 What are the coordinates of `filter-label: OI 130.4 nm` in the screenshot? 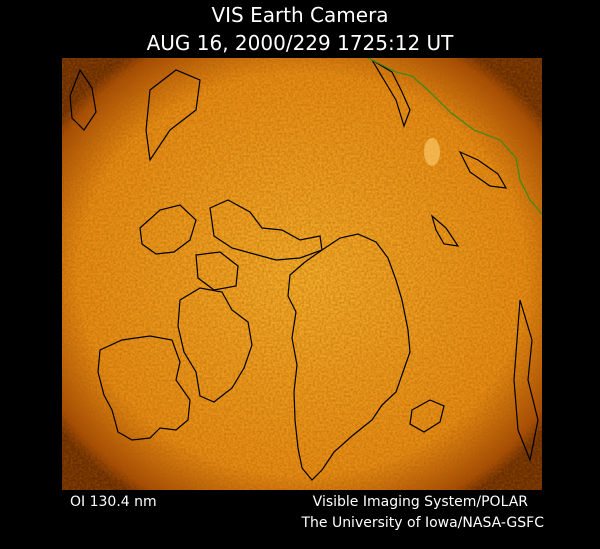 It's located at (113, 502).